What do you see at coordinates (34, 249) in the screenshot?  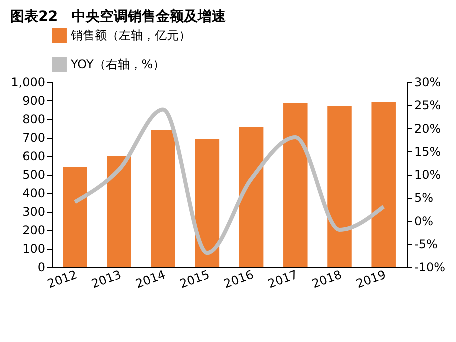 I see `y-tick-label: 100` at bounding box center [34, 249].